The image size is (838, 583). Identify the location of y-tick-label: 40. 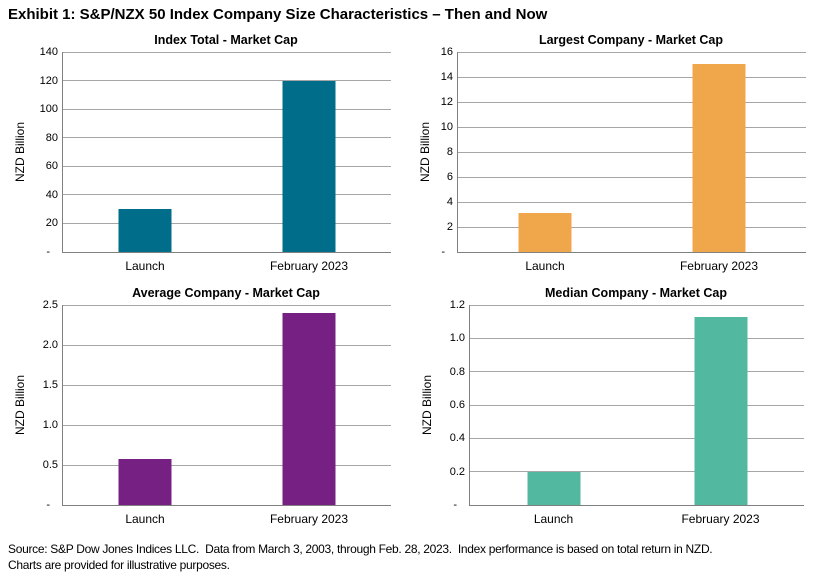
(51, 194).